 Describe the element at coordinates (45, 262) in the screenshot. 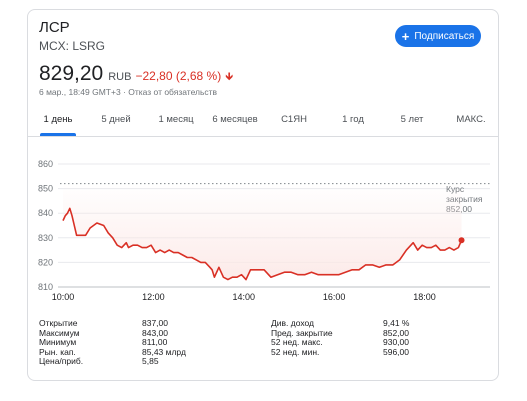

I see `y-tick-label: 820` at that location.